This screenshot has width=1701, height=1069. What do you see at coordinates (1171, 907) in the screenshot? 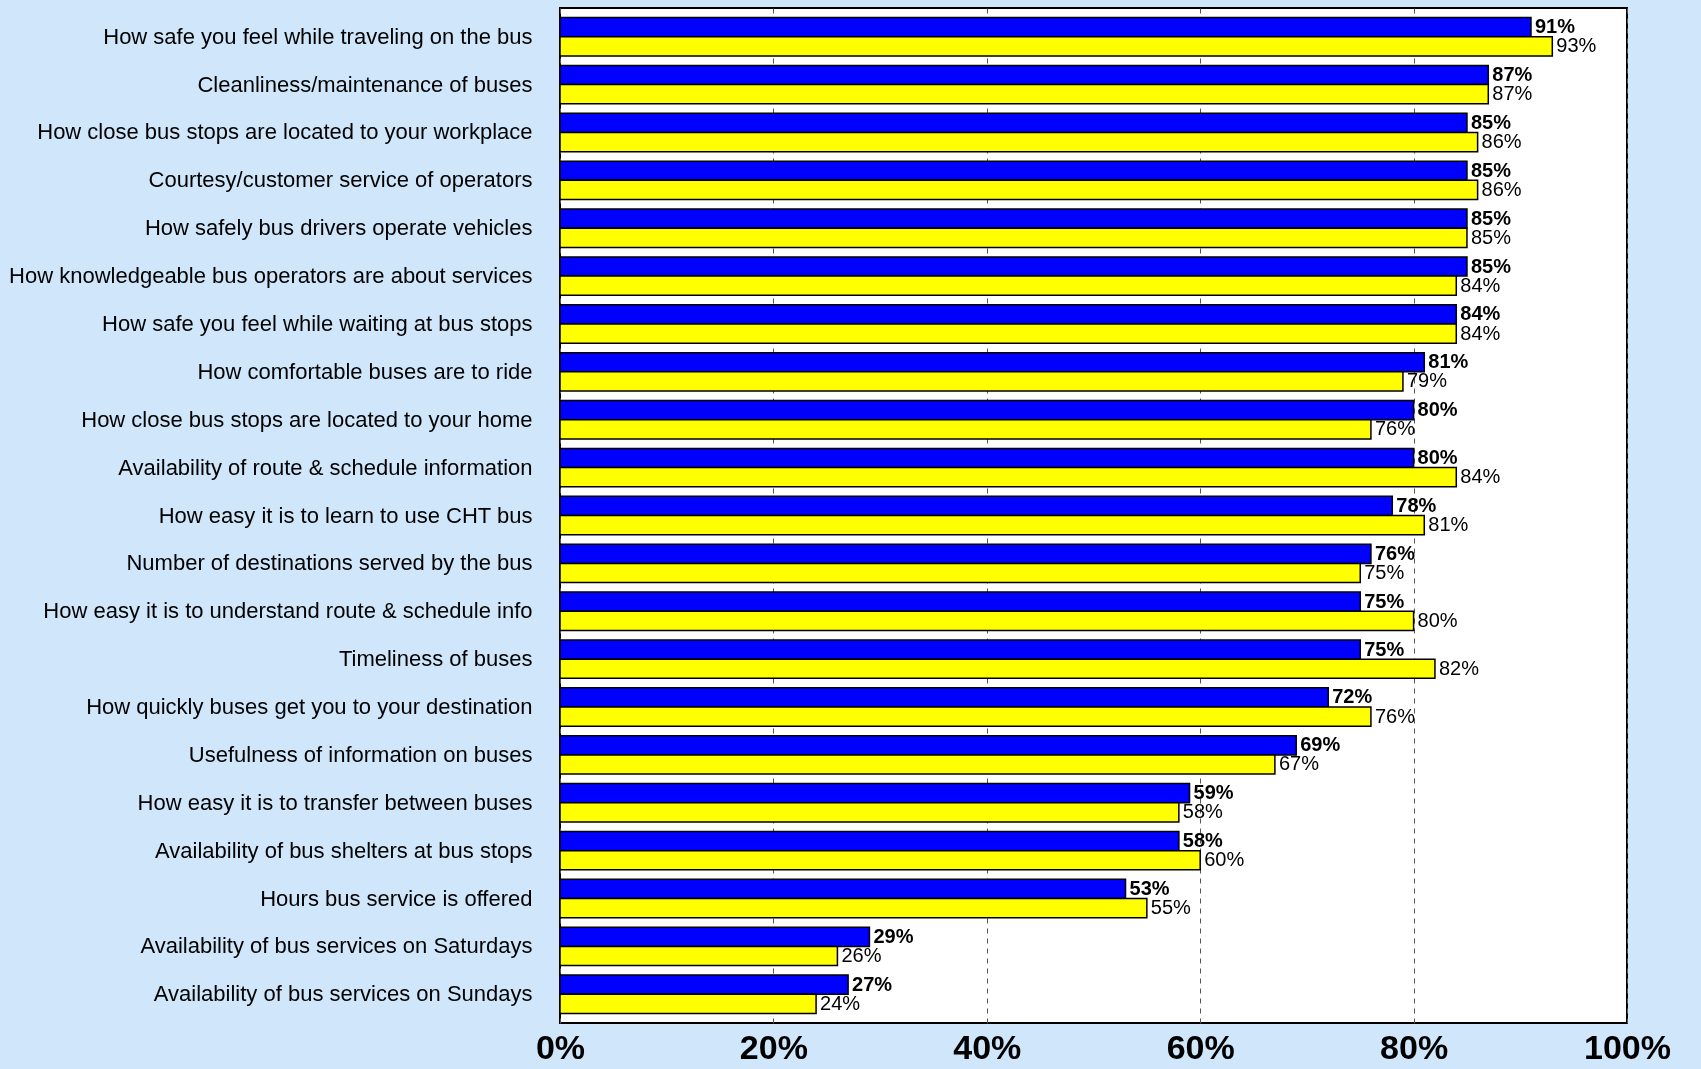
I see `data-label: 55%` at bounding box center [1171, 907].